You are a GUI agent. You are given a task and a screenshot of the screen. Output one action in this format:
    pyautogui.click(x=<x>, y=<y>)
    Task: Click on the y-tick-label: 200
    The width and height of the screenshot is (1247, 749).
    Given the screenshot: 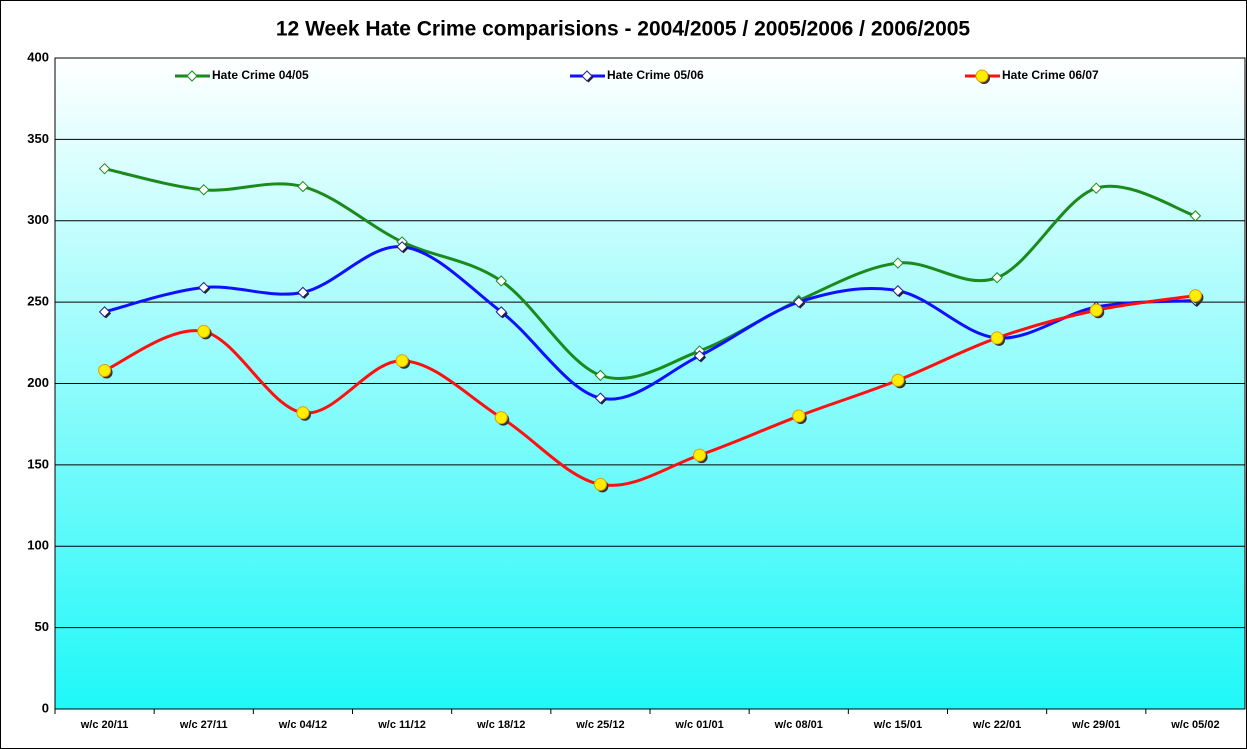 What is the action you would take?
    pyautogui.click(x=38, y=382)
    